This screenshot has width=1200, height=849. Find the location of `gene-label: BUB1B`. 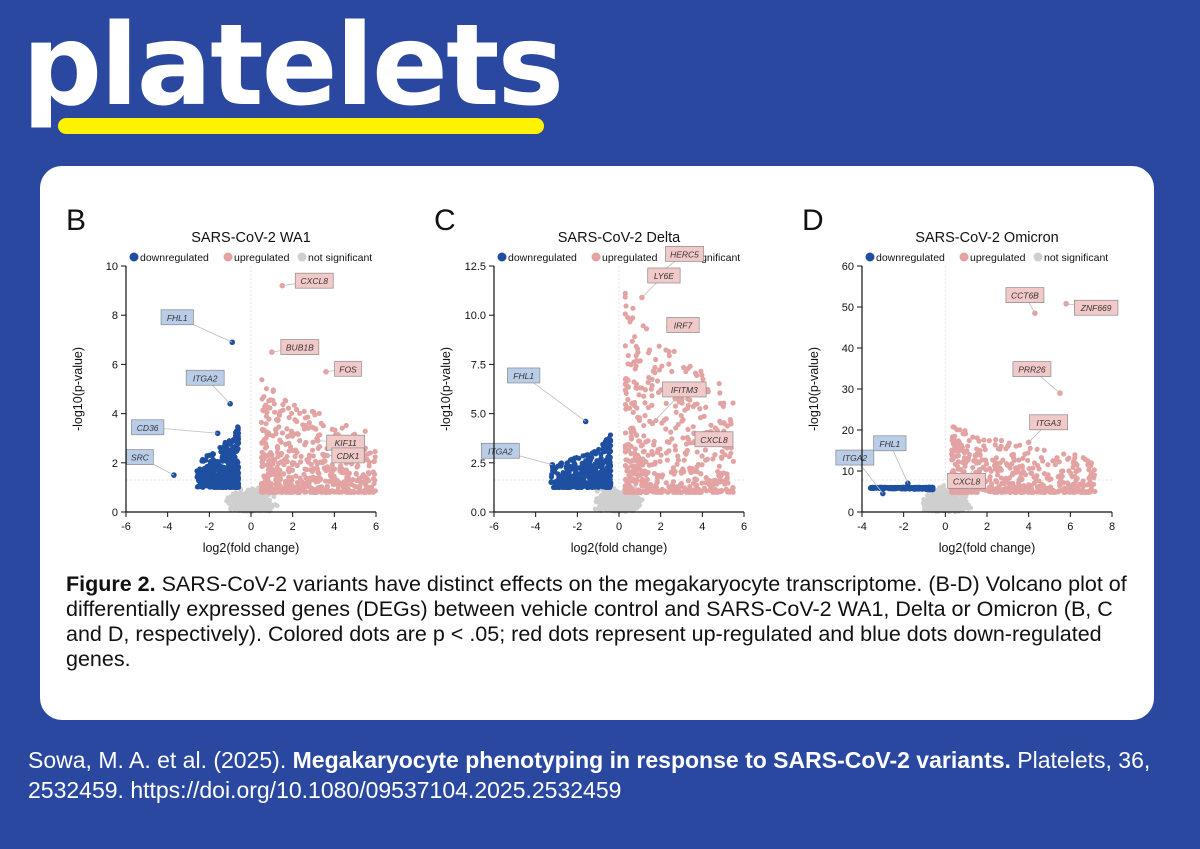

gene-label: BUB1B is located at coordinates (300, 348).